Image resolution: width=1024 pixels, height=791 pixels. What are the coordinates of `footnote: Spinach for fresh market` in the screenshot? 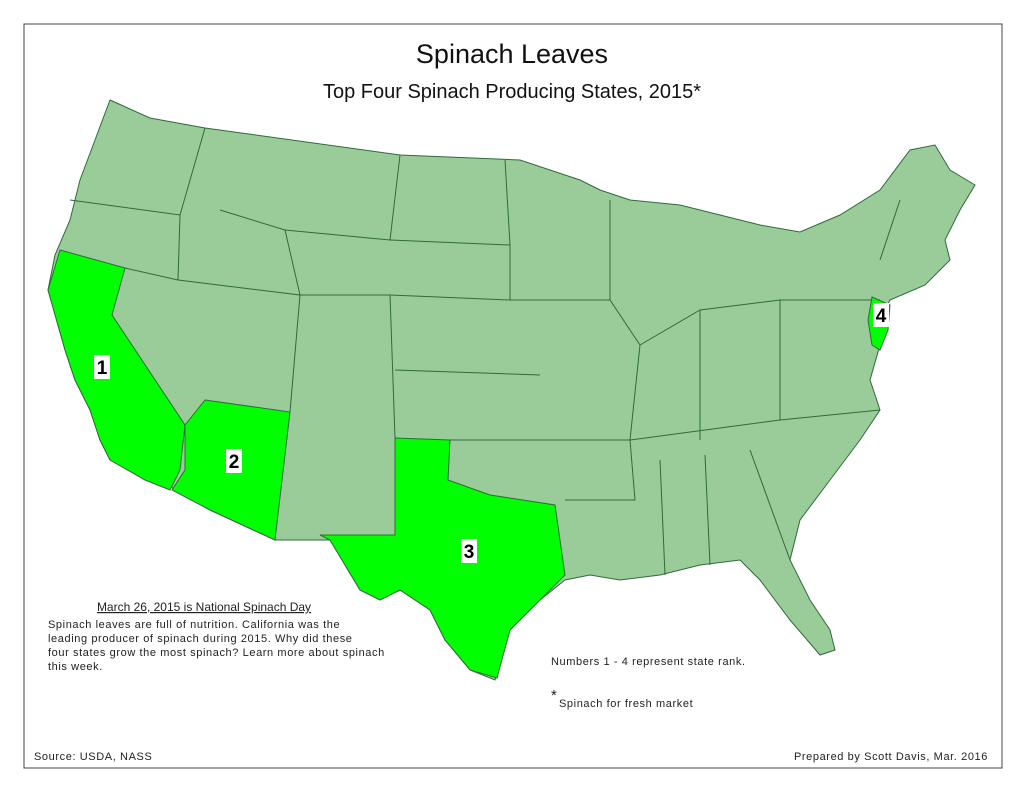 It's located at (626, 704).